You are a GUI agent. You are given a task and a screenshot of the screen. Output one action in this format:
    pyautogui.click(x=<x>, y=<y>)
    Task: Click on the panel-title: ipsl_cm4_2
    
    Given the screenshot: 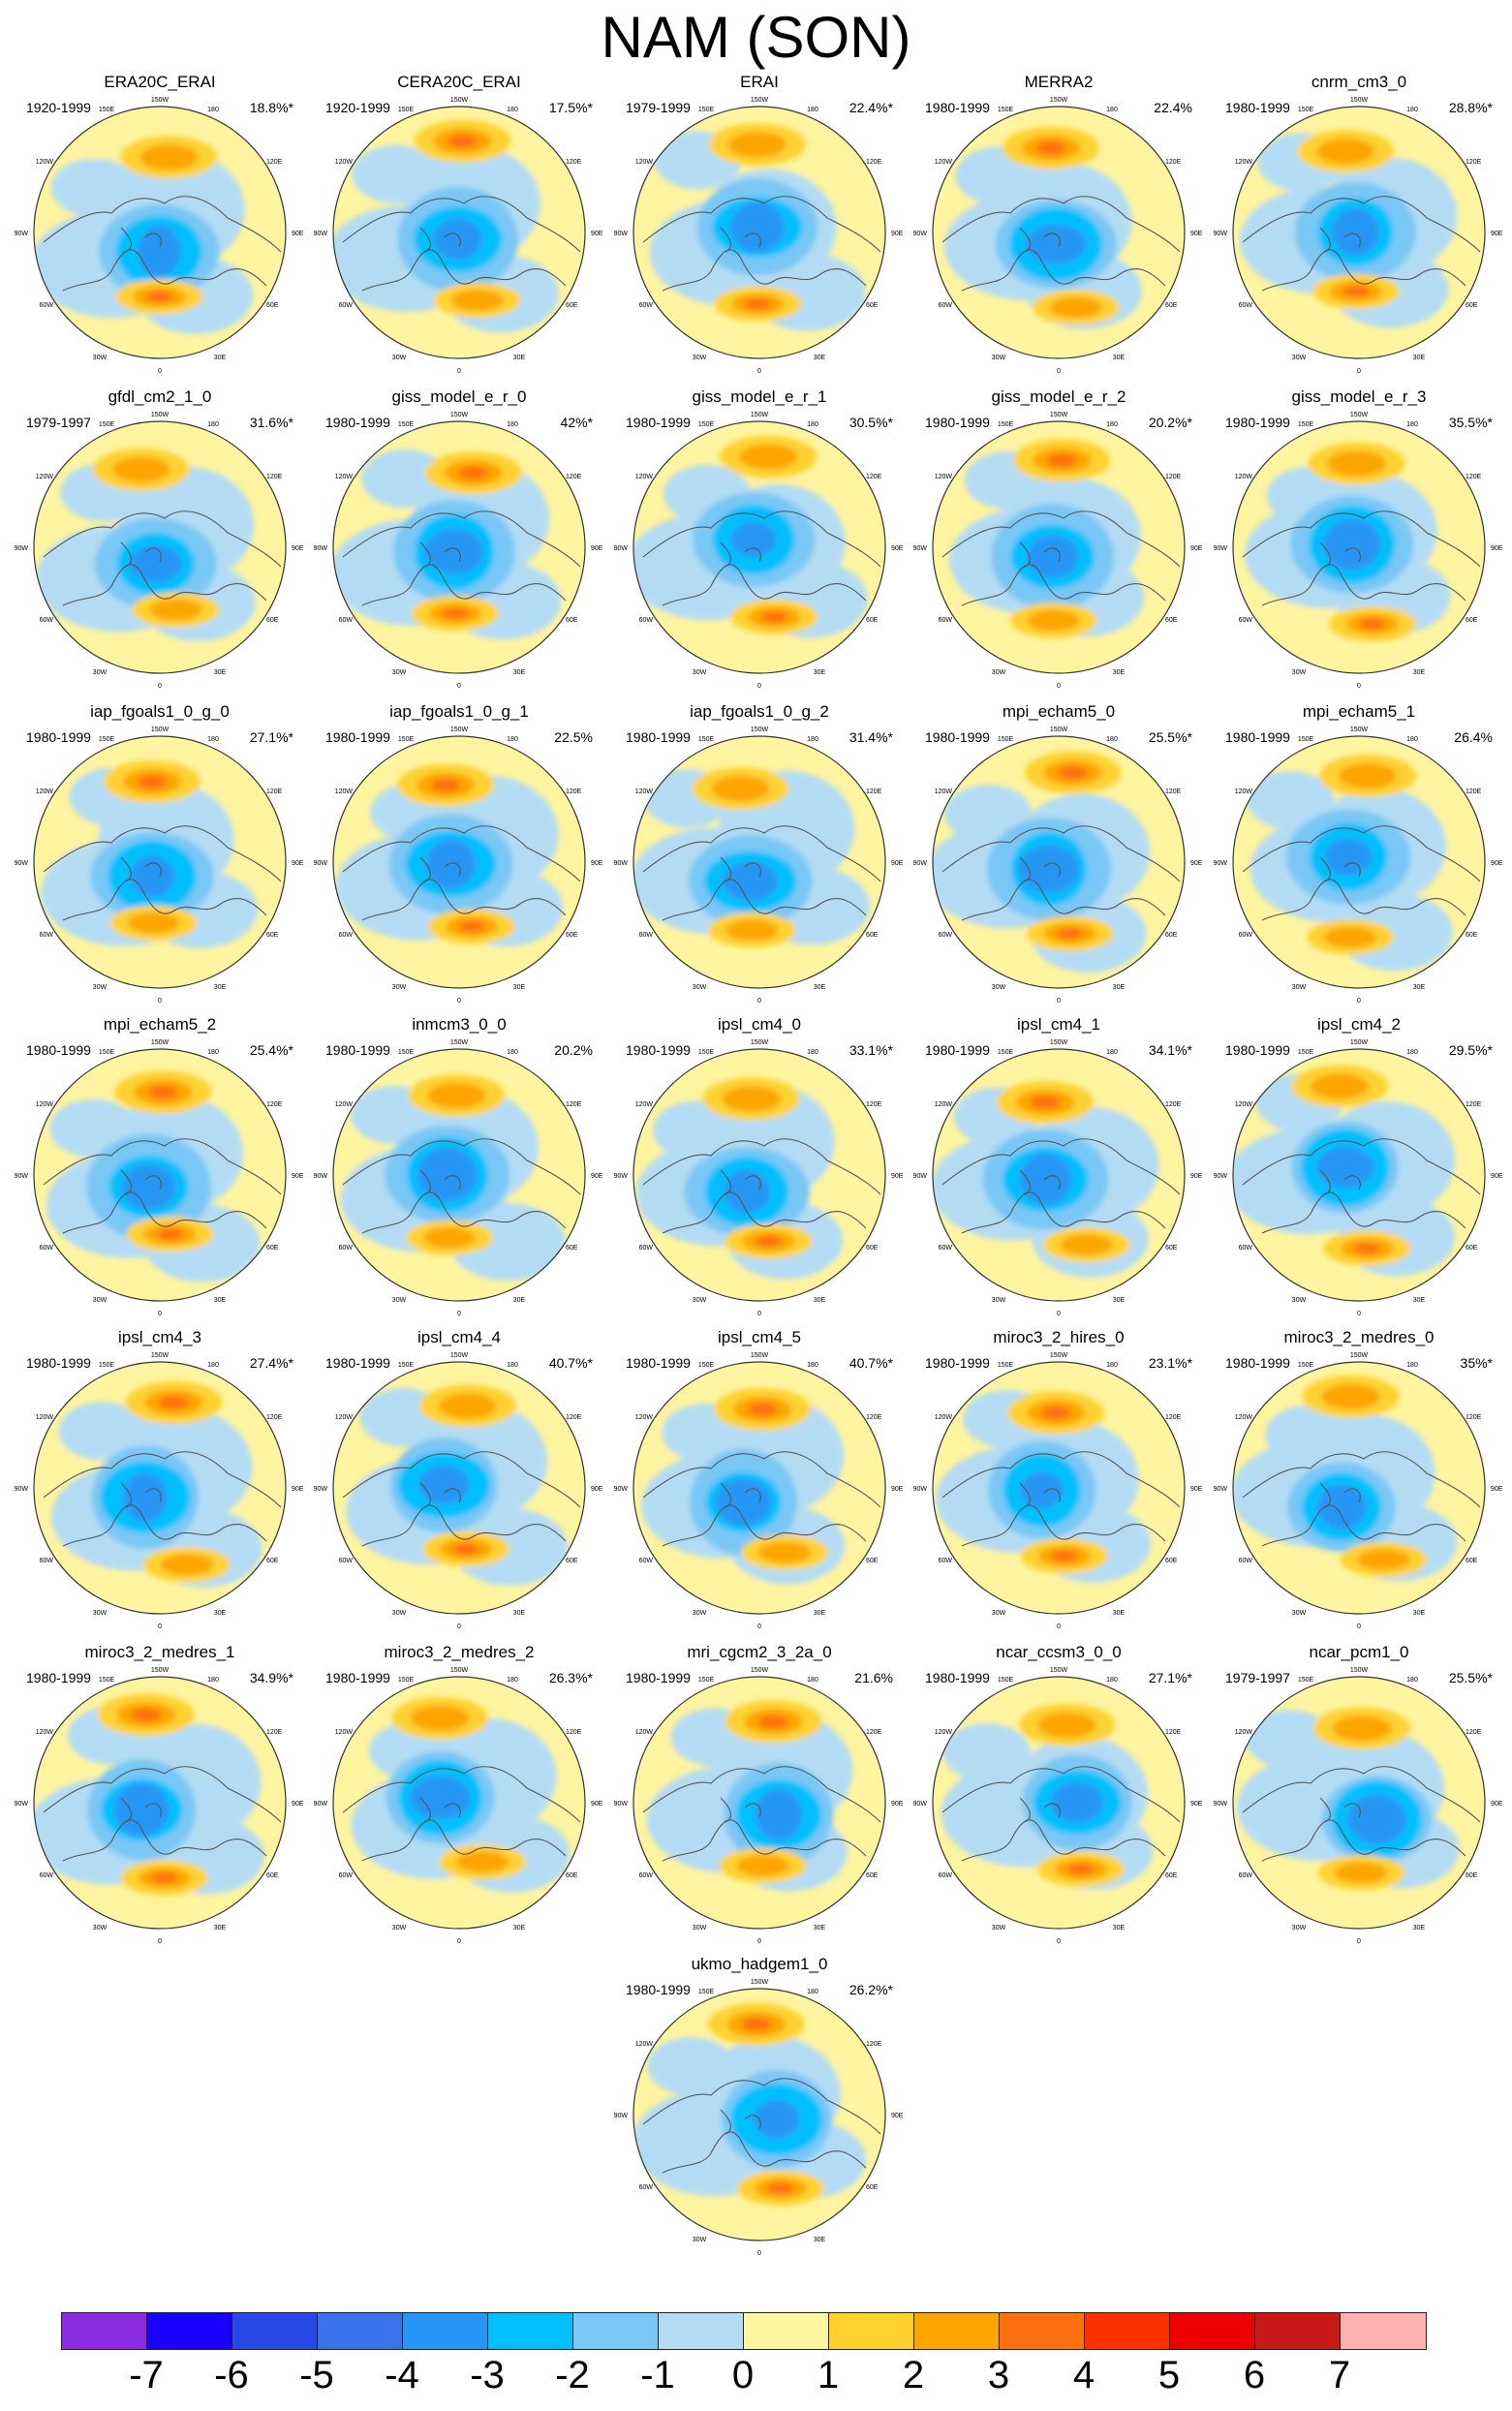 What is the action you would take?
    pyautogui.click(x=1359, y=1024)
    